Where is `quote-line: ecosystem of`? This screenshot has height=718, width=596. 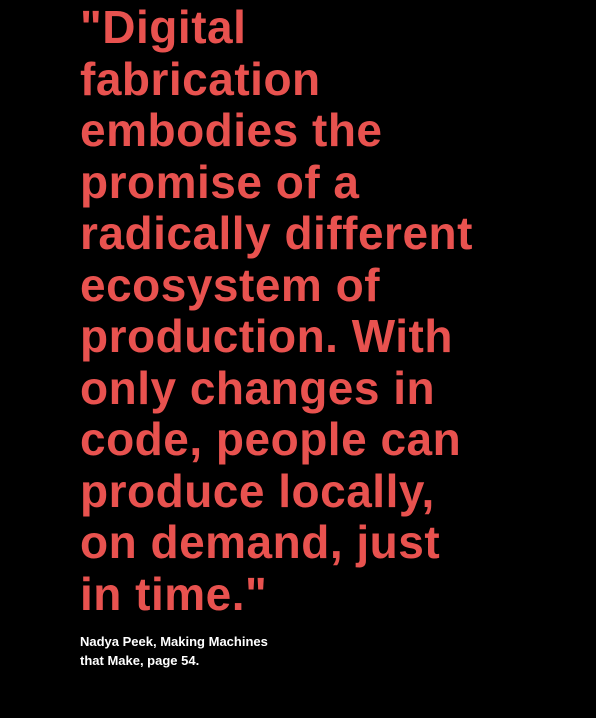
quote-line: ecosystem of is located at coordinates (230, 284).